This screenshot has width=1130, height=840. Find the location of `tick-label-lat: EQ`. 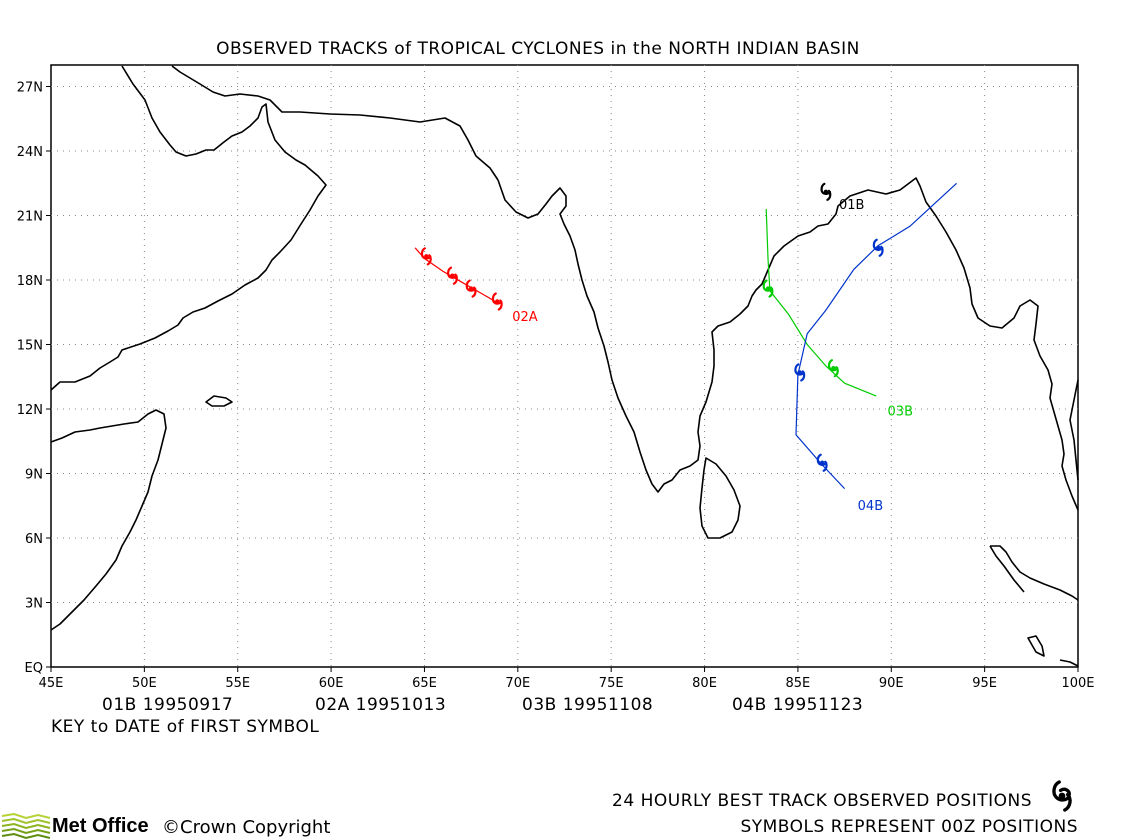

tick-label-lat: EQ is located at coordinates (34, 668).